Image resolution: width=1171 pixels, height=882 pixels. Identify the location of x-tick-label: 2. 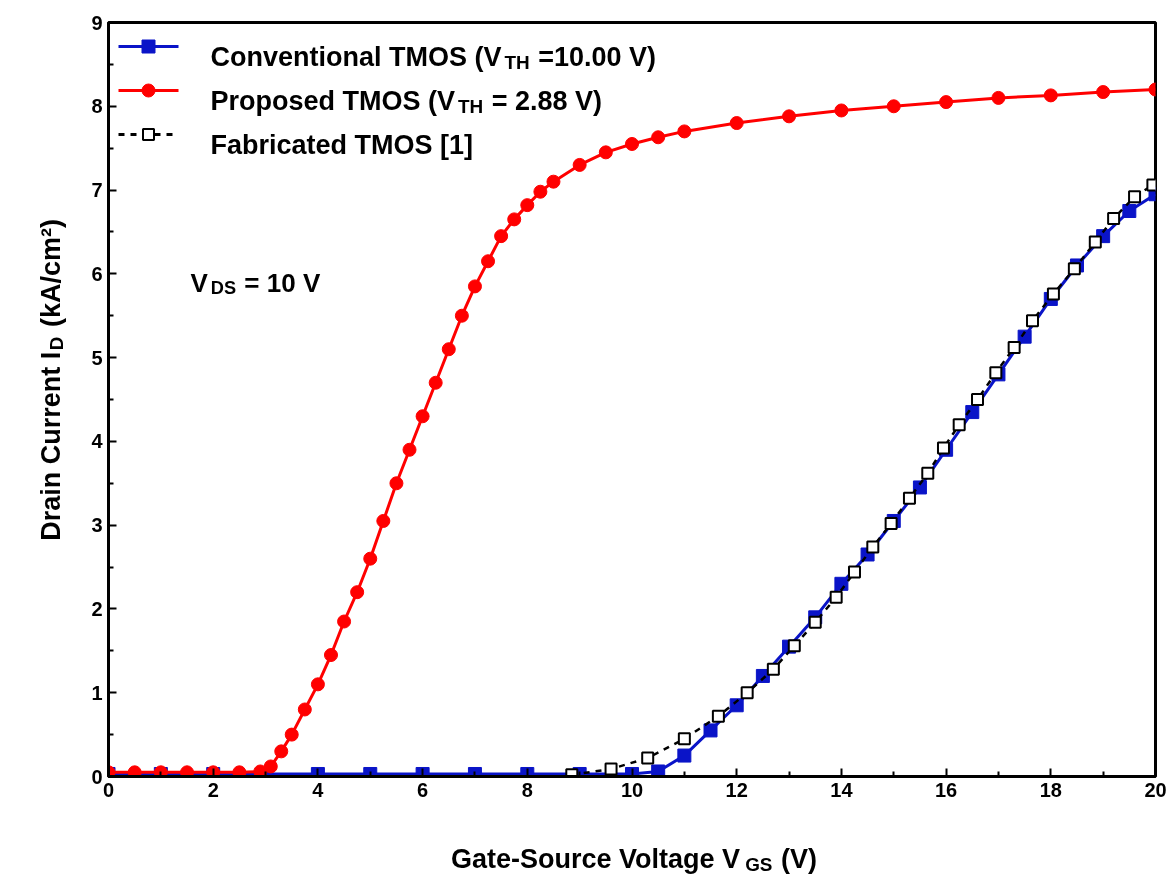
(213, 789).